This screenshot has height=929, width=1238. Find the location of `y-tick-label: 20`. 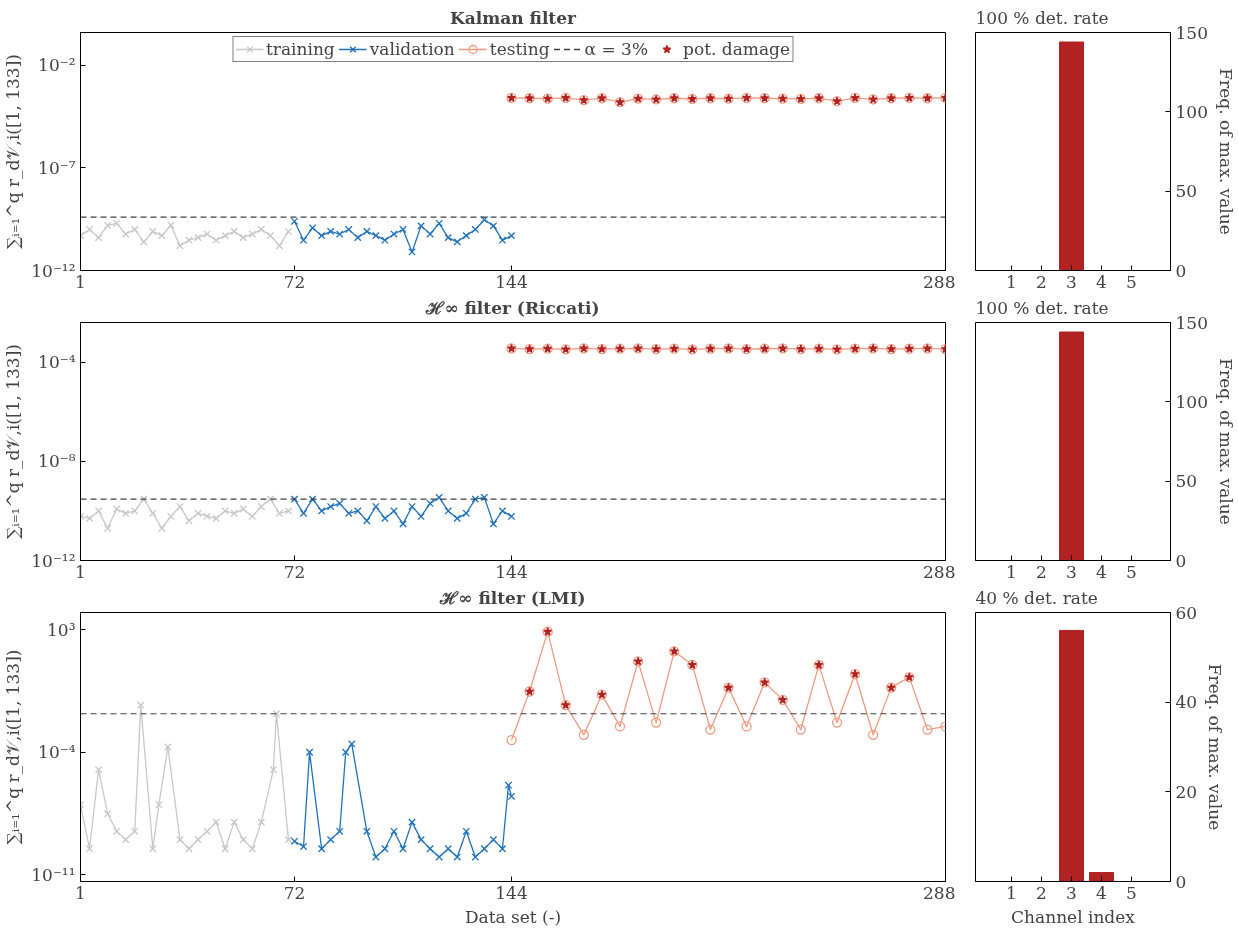

y-tick-label: 20 is located at coordinates (1186, 791).